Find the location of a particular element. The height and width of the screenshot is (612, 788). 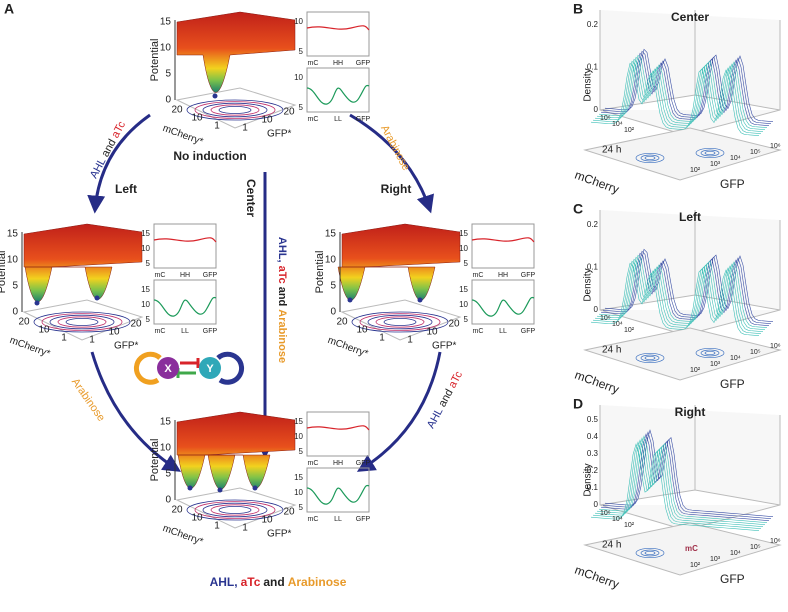

y-tick-label: 10⁵ is located at coordinates (755, 352).